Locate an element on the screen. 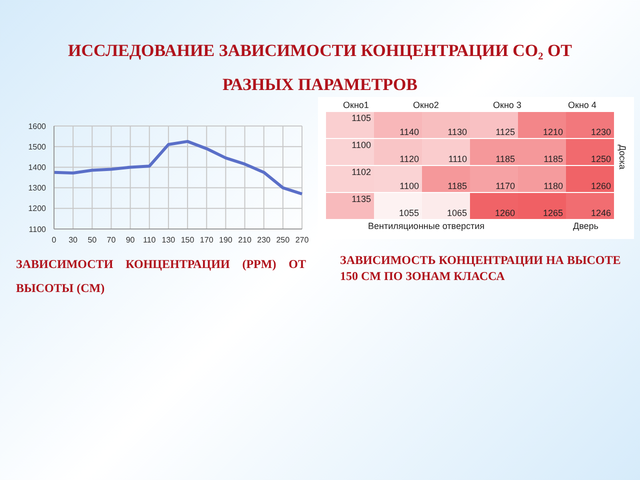 This screenshot has height=480, width=640. line-series is located at coordinates (178, 168).